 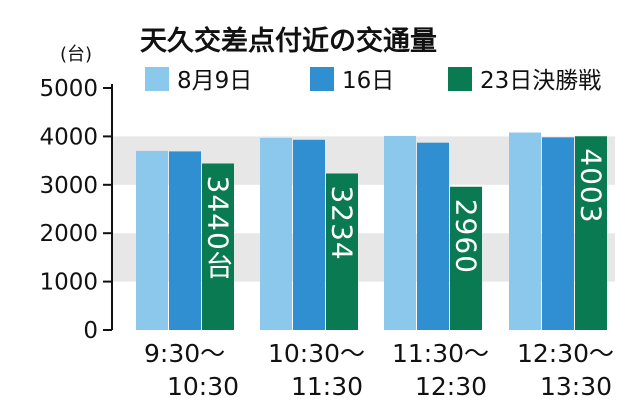 What do you see at coordinates (540, 81) in the screenshot?
I see `legend-label: 23日決勝戦` at bounding box center [540, 81].